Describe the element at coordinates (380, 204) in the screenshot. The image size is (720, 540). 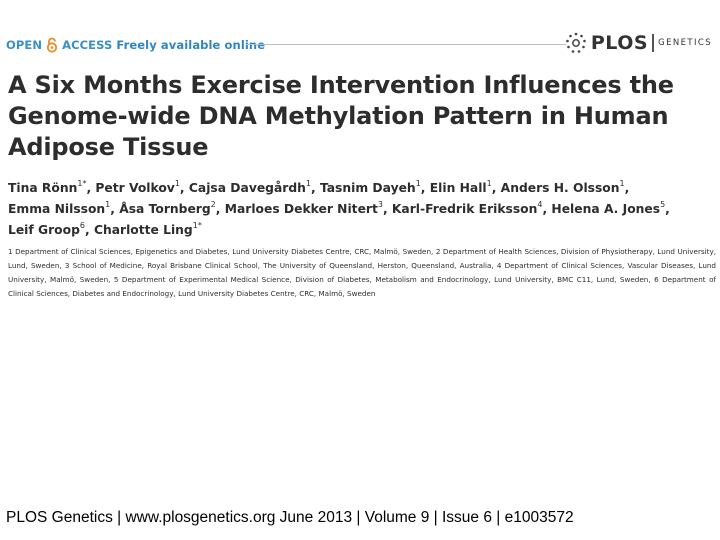
I see `author-affiliation-marker: 3` at that location.